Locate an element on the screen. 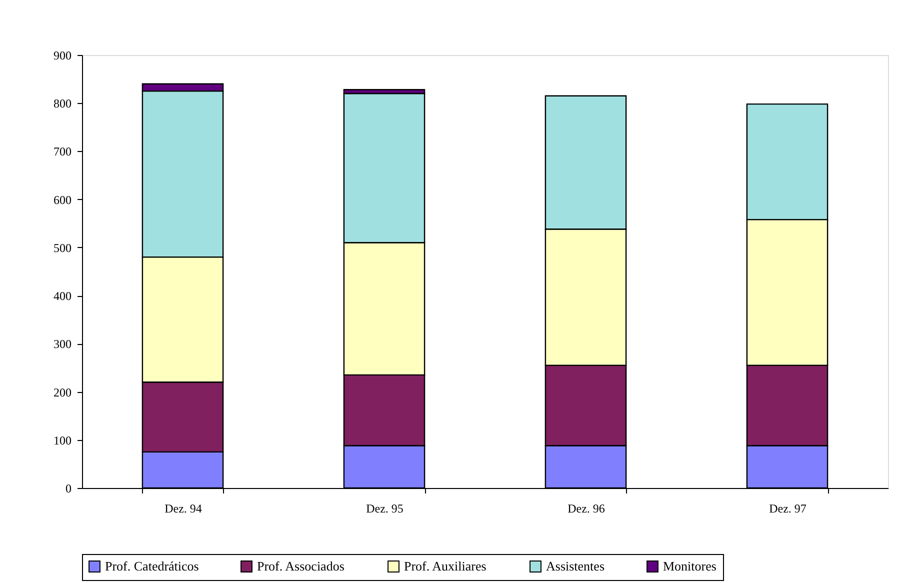 The width and height of the screenshot is (910, 583). x-tick-label: Dez. 94 is located at coordinates (183, 509).